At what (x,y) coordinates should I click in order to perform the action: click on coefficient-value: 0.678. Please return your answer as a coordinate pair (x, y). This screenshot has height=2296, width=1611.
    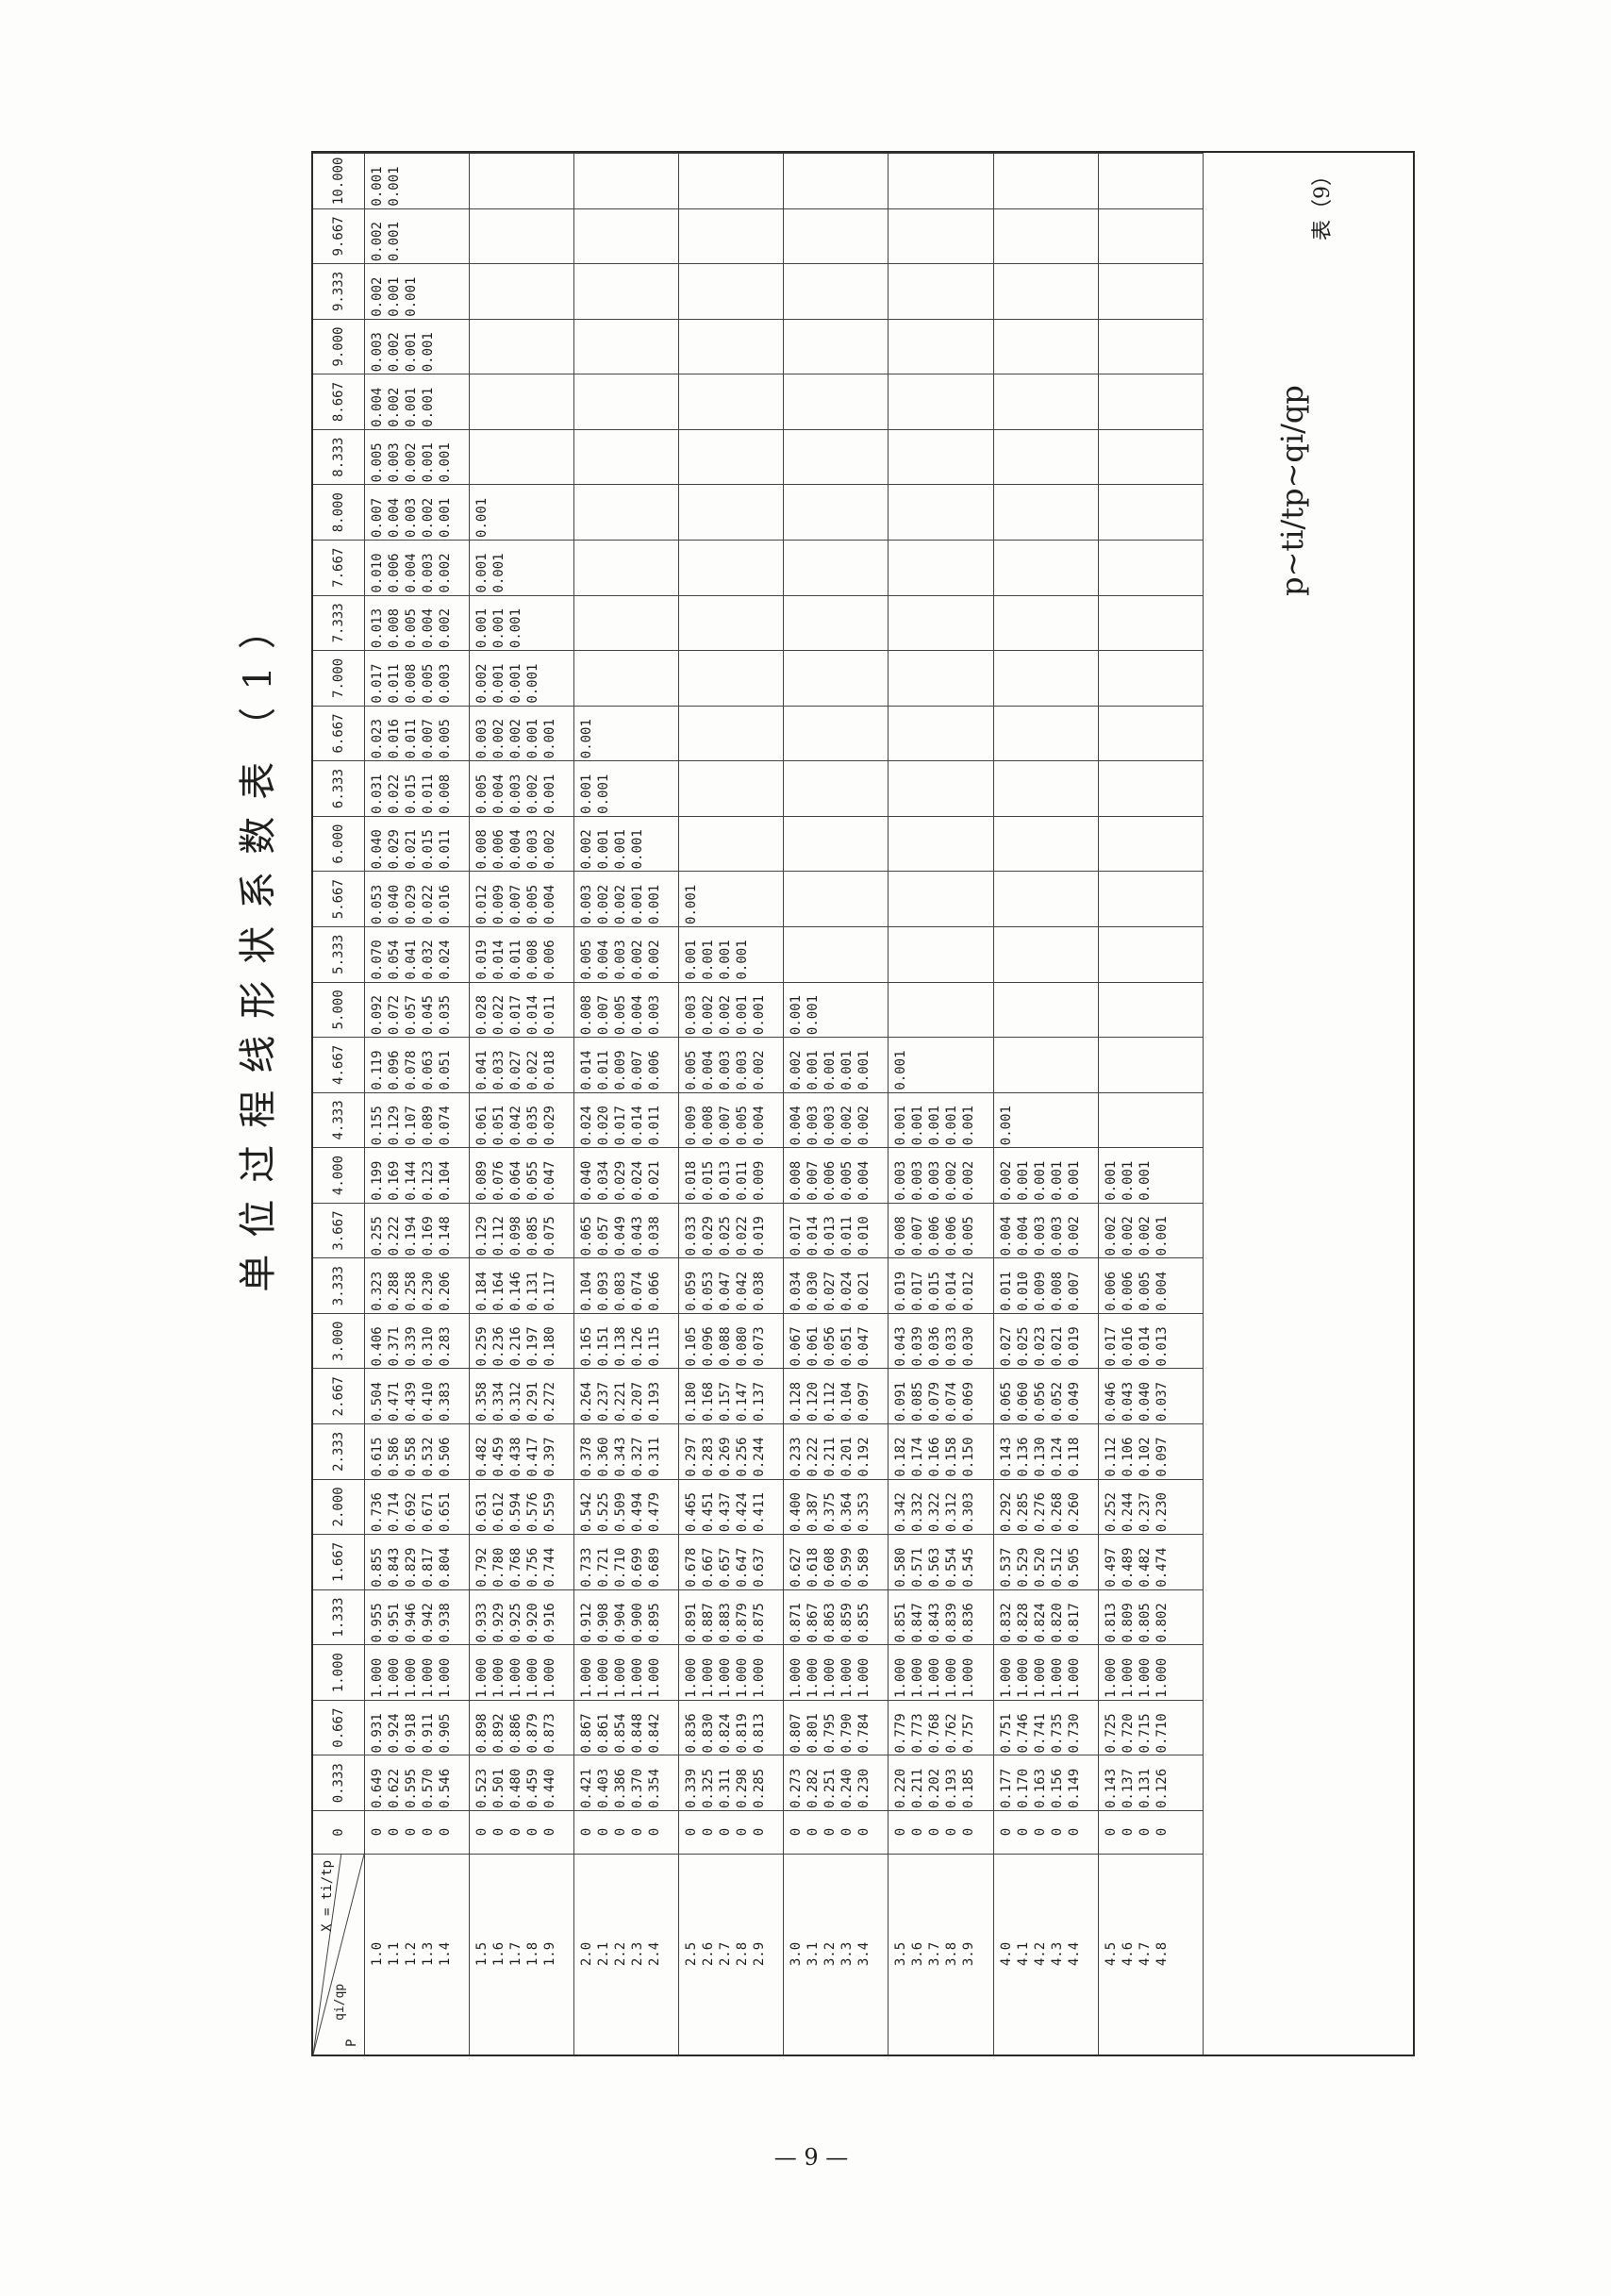
    Looking at the image, I should click on (692, 1567).